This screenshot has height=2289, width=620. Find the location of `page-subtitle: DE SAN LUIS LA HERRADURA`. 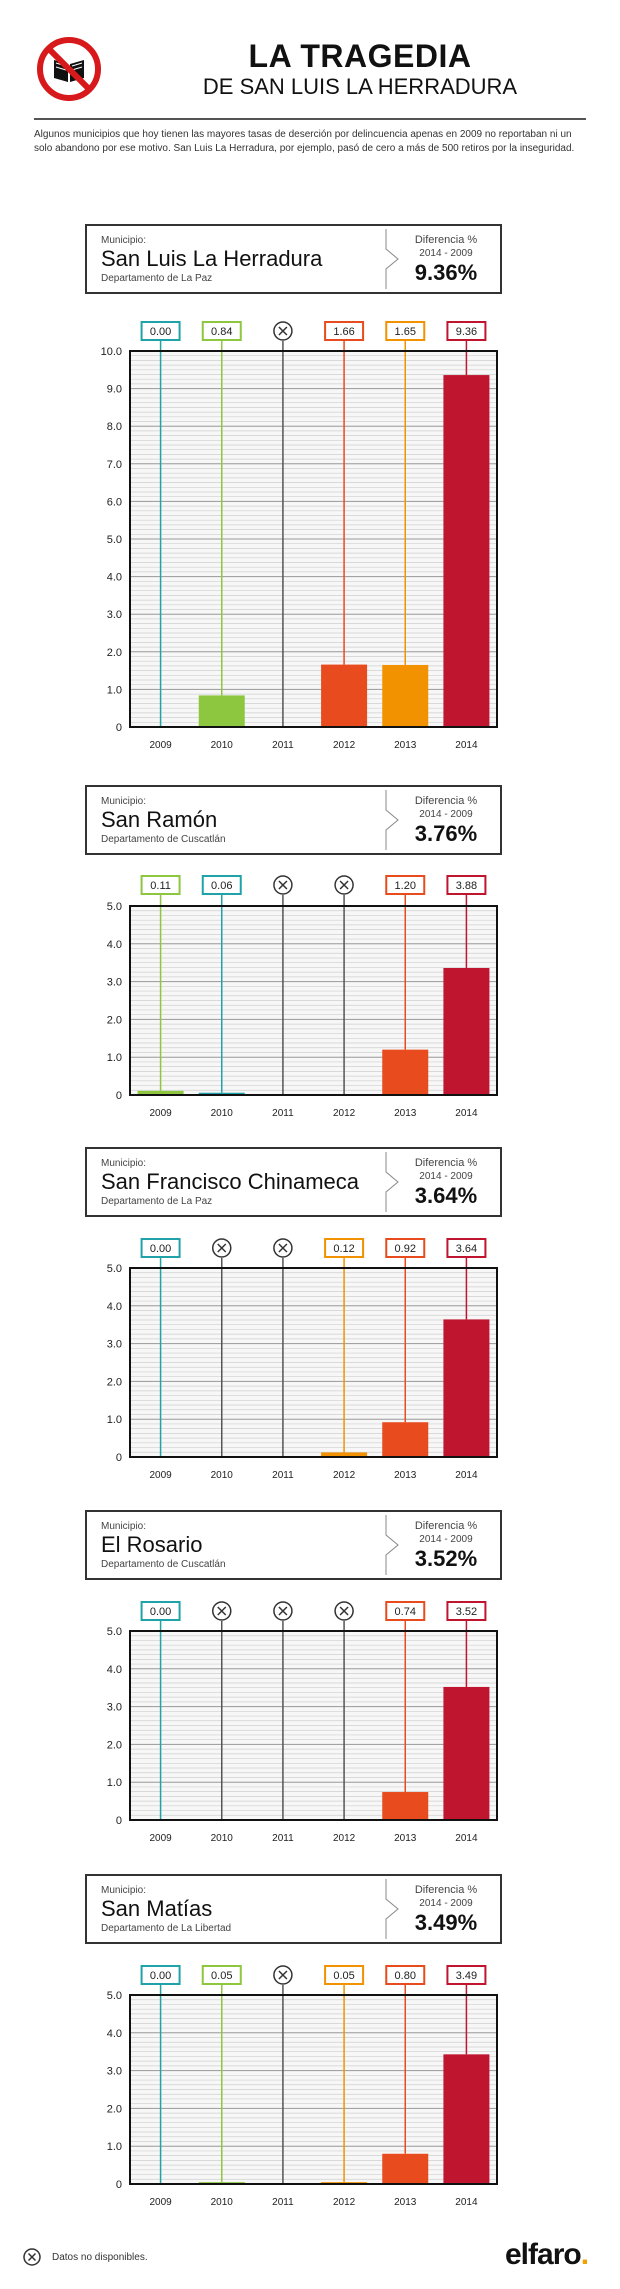

page-subtitle: DE SAN LUIS LA HERRADURA is located at coordinates (360, 86).